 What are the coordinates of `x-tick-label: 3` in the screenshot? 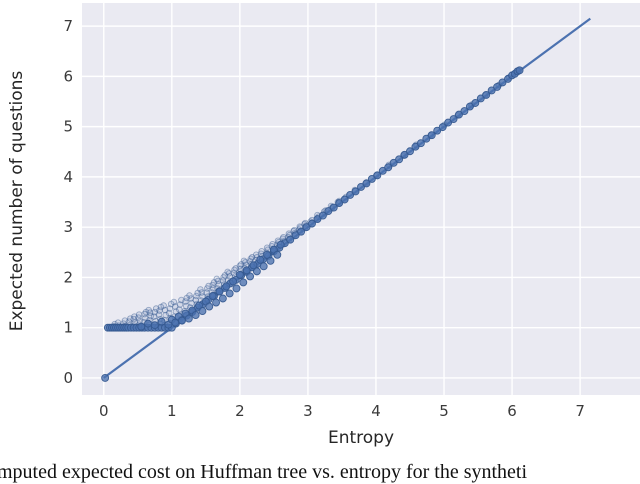 It's located at (308, 411).